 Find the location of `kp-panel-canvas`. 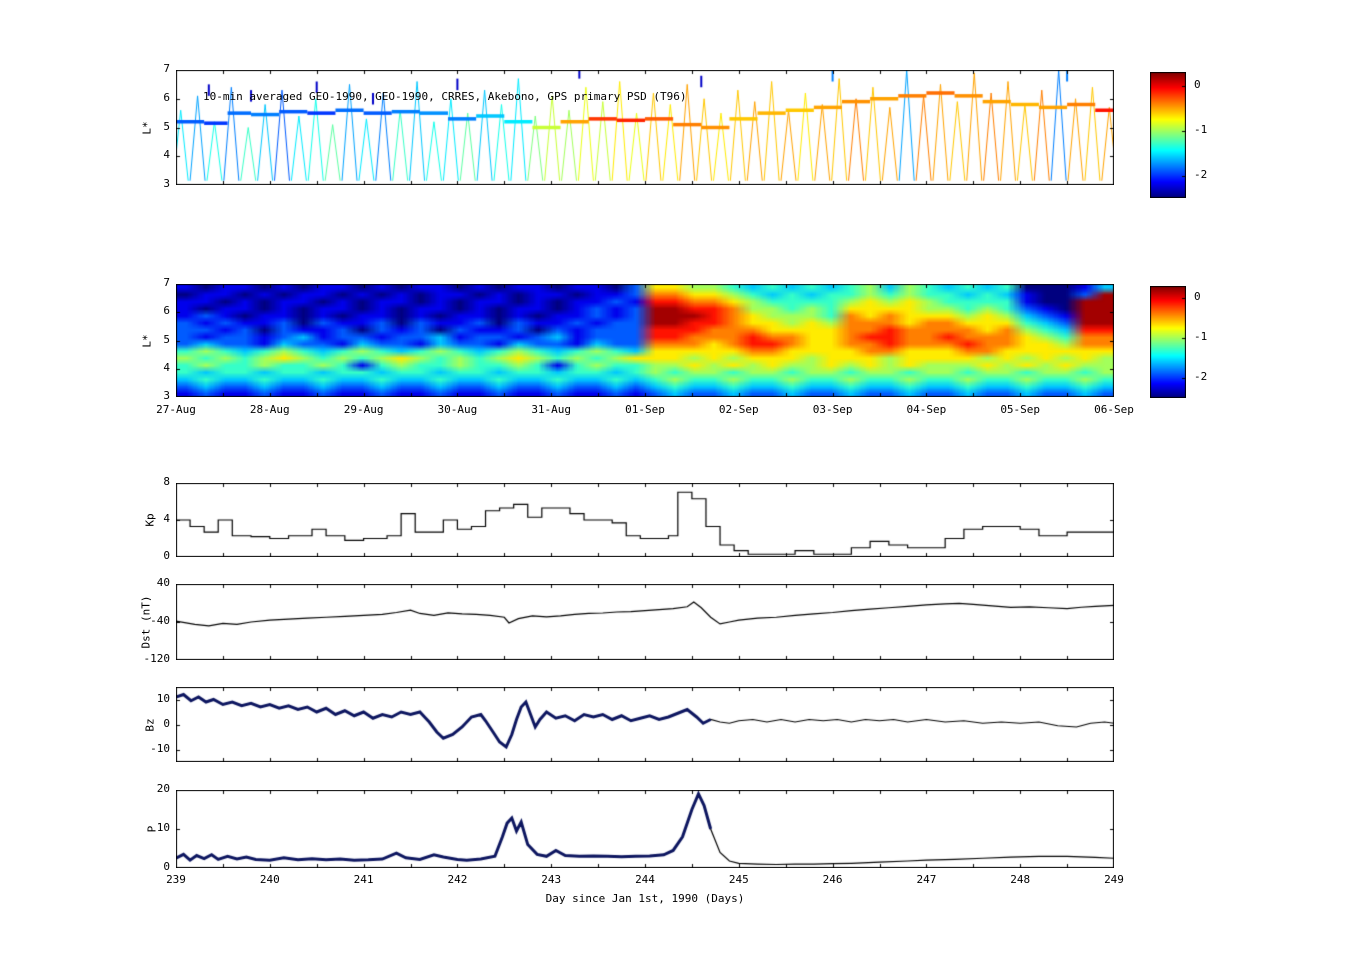

kp-panel-canvas is located at coordinates (645, 520).